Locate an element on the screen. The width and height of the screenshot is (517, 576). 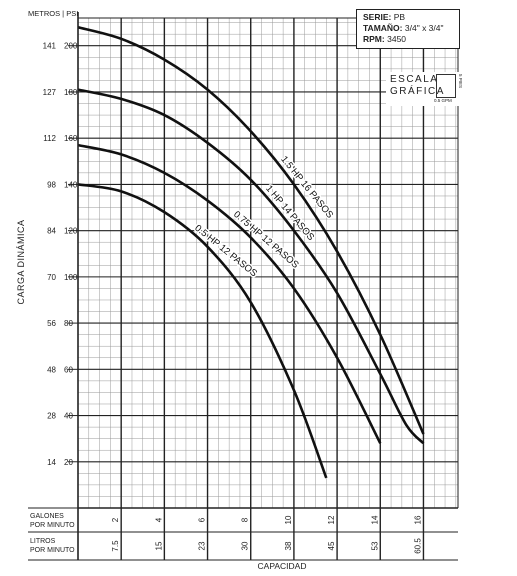
x-row2-label: LITROS is located at coordinates (43, 541).